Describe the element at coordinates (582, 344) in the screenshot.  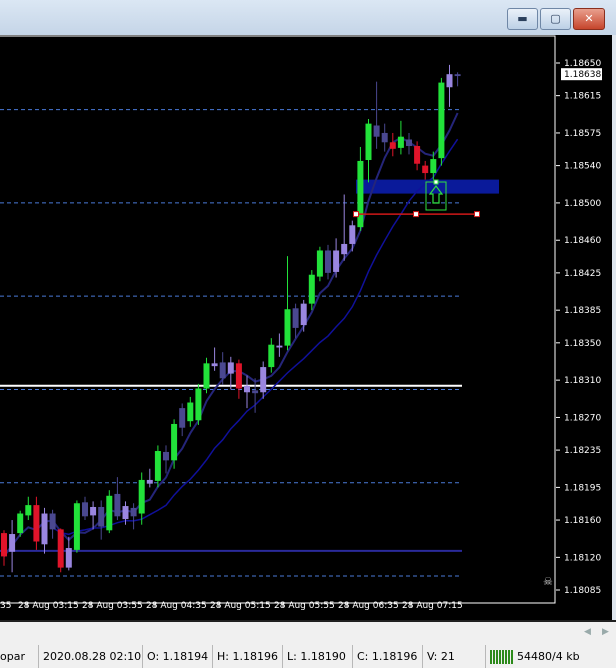
I see `price-tick-label: 1.18350` at that location.